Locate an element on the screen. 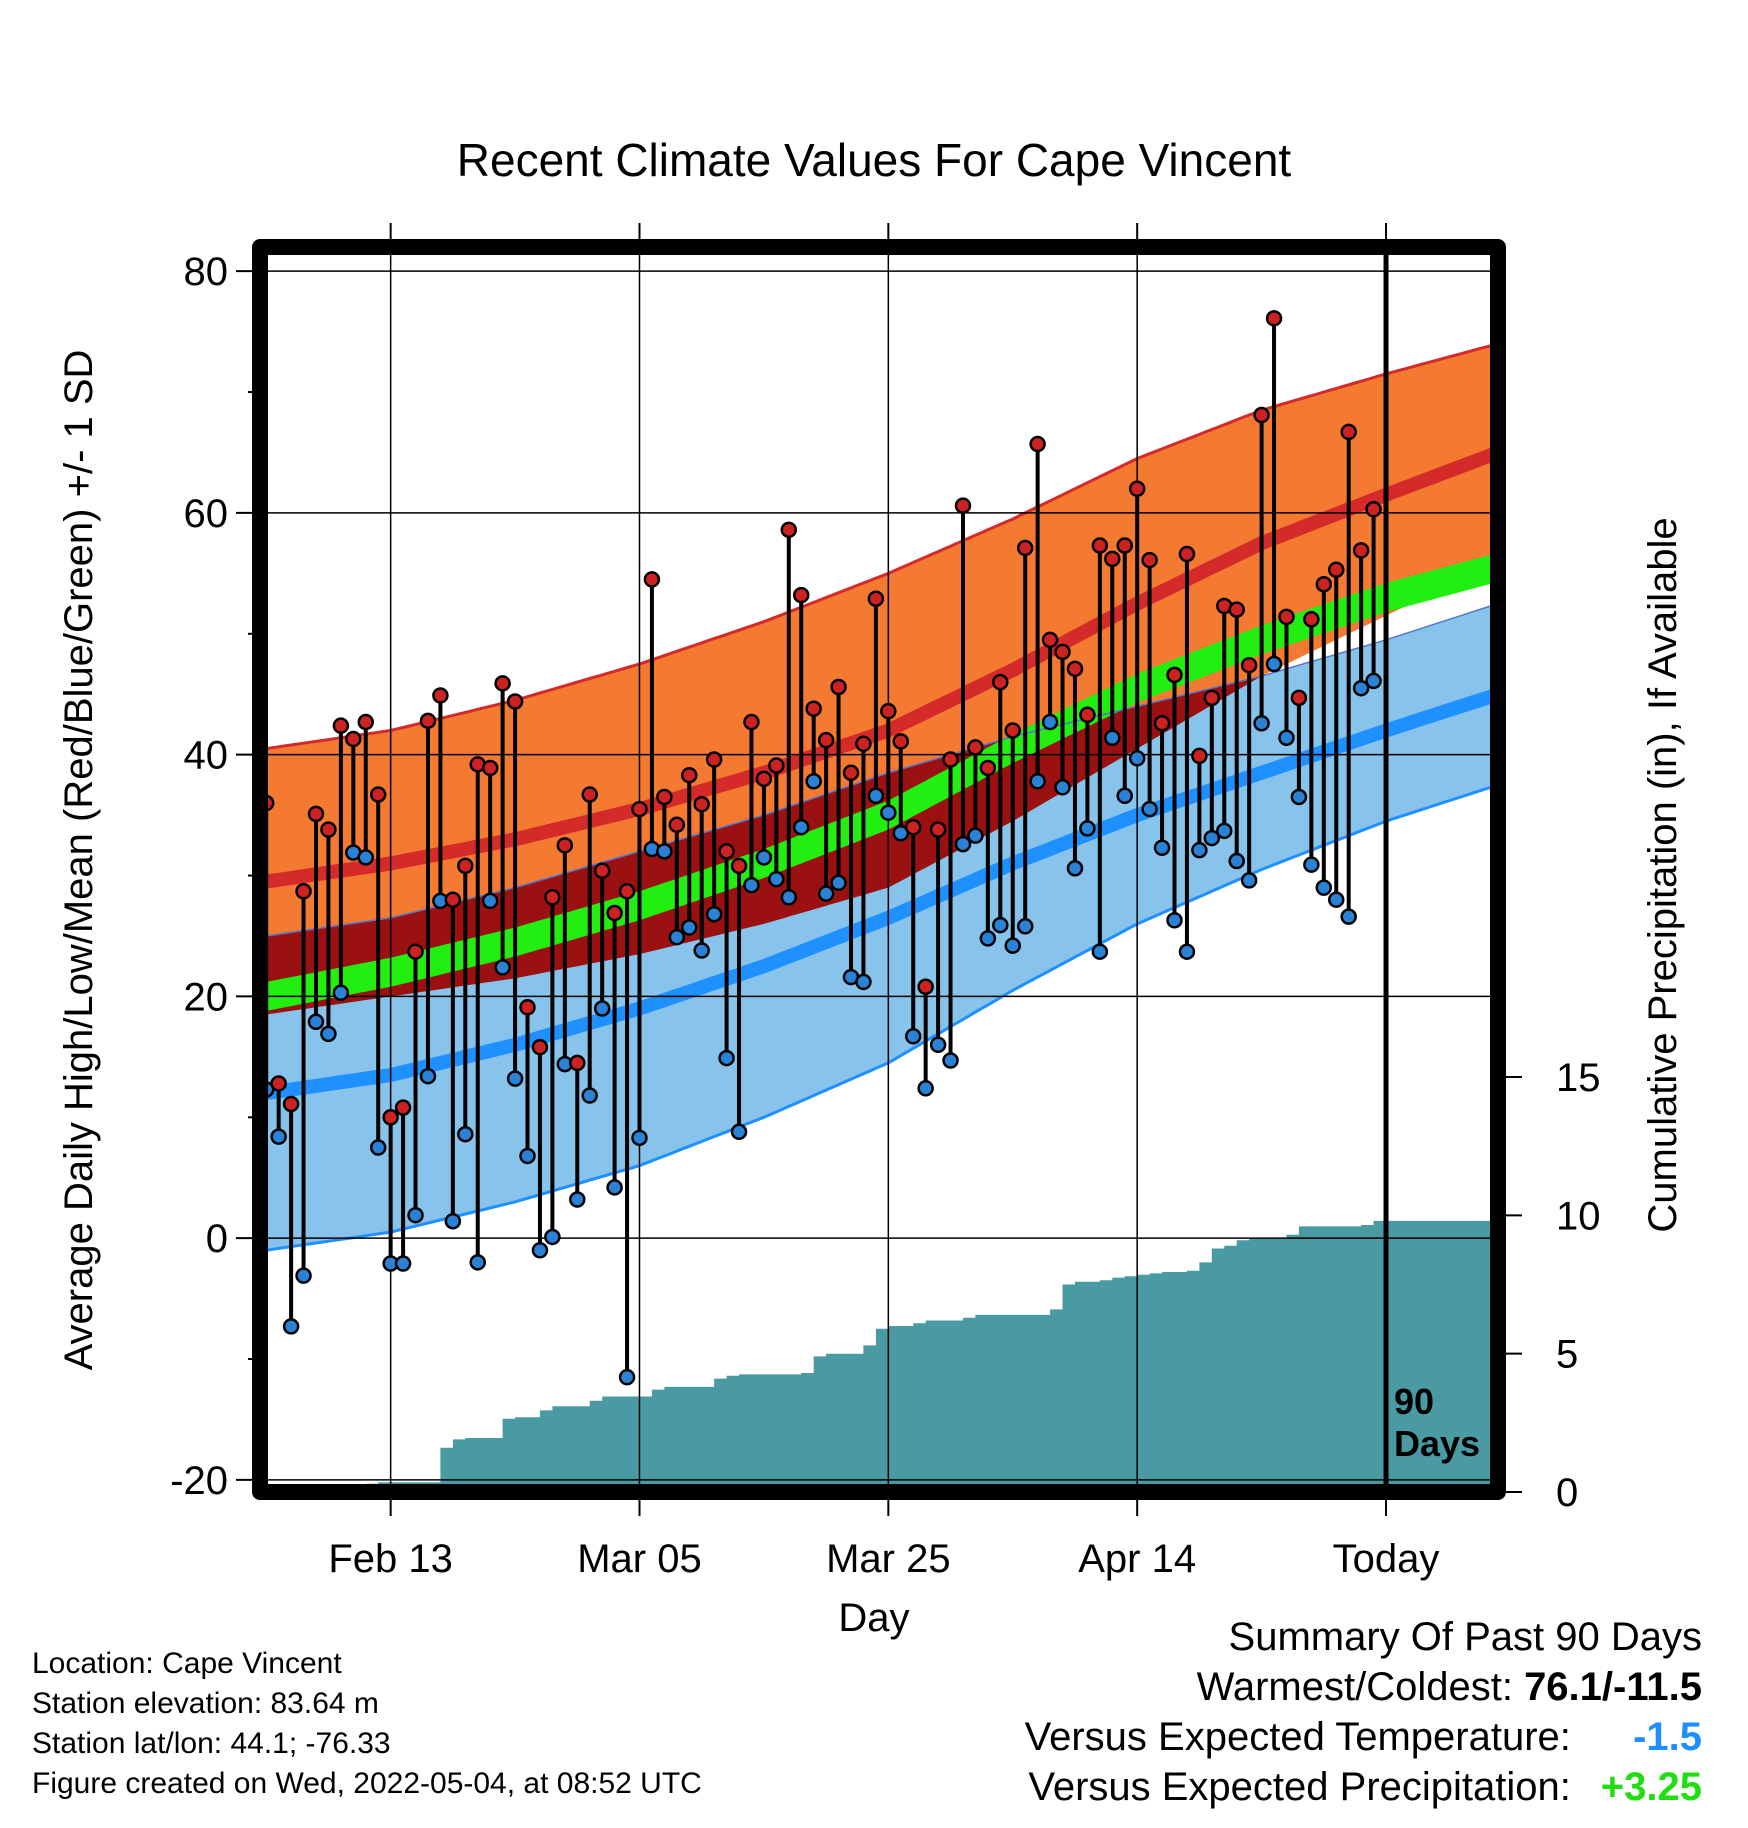  x-tick-label: Today is located at coordinates (1386, 1559).